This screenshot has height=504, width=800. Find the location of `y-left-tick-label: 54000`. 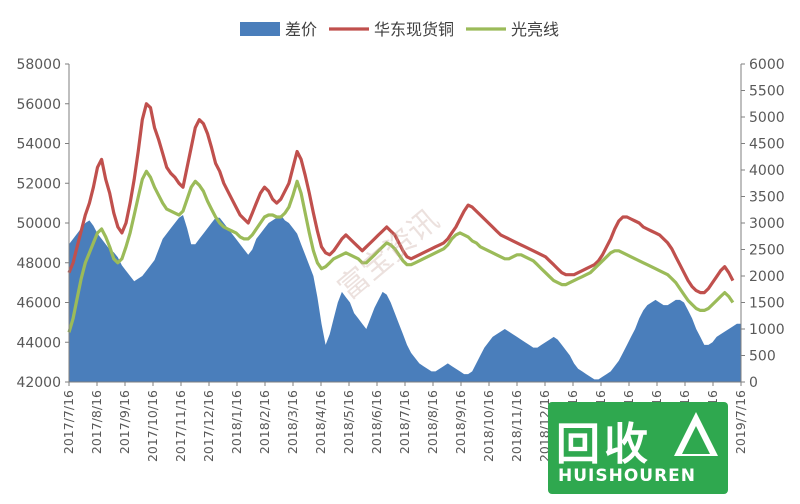

y-left-tick-label: 54000 is located at coordinates (38, 145).